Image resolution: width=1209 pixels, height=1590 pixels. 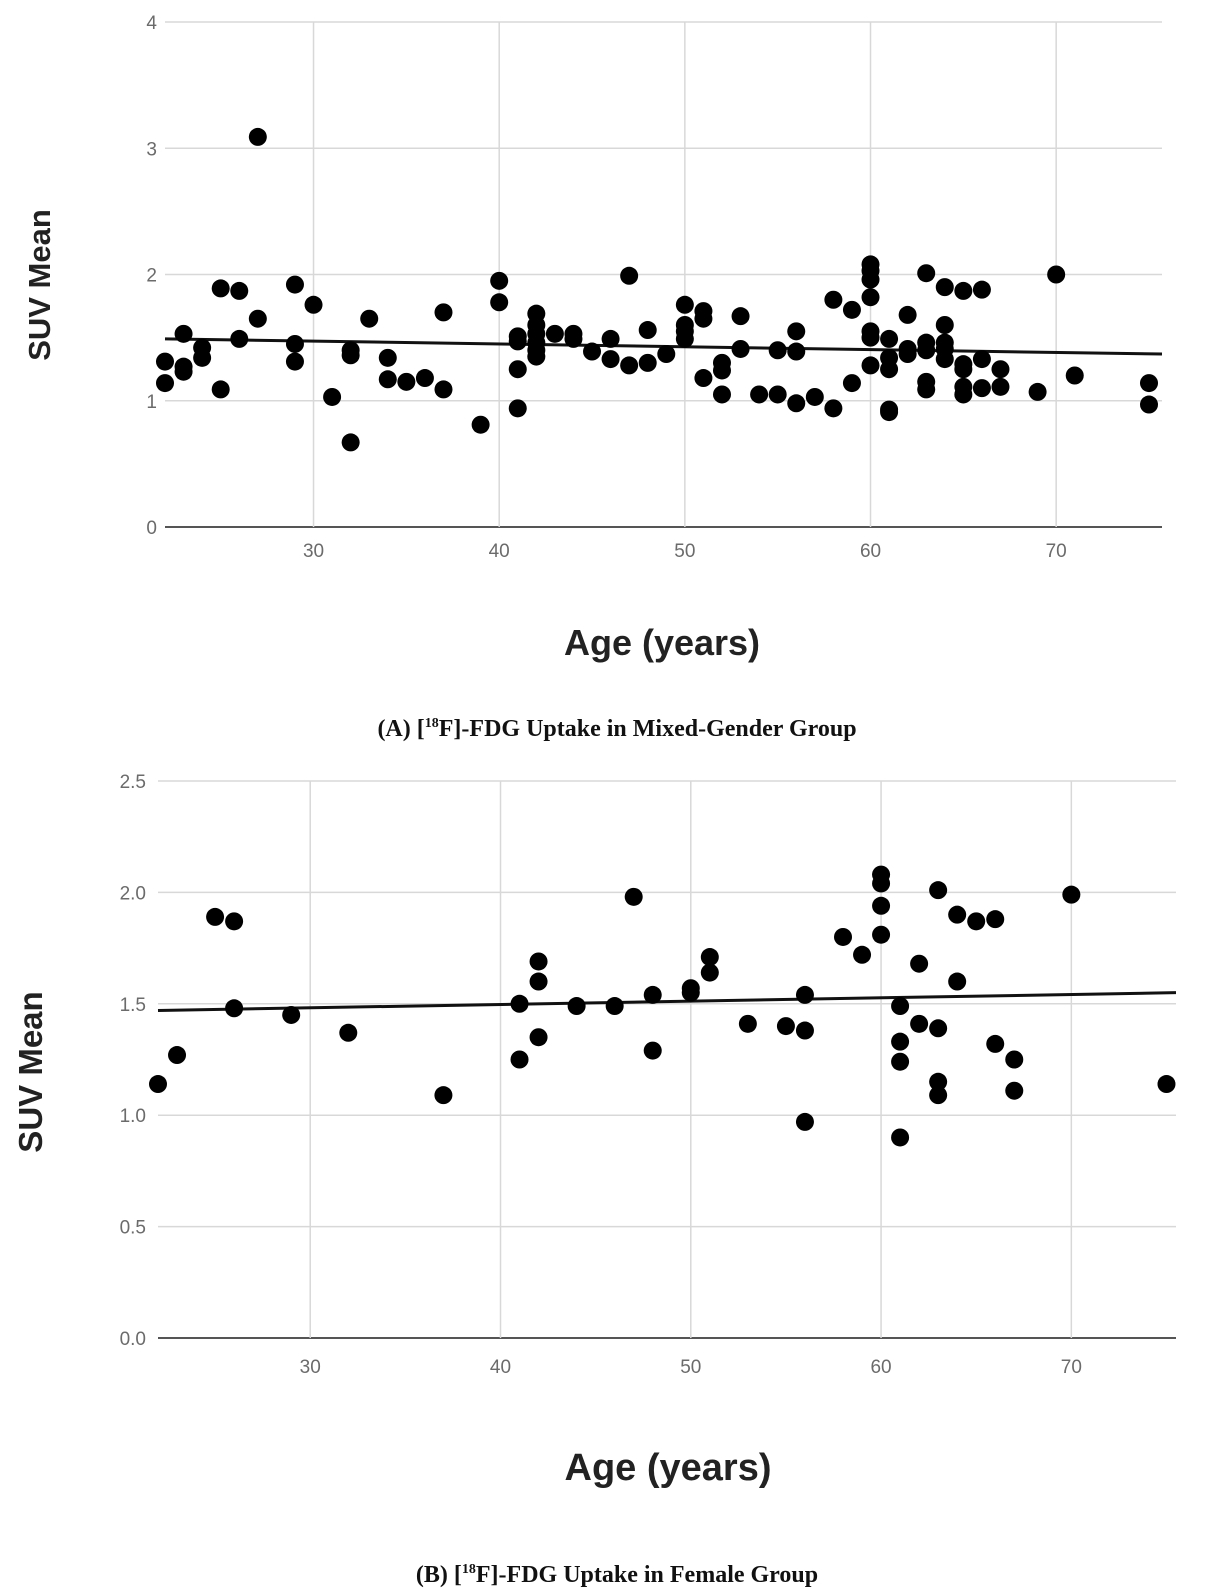 What do you see at coordinates (133, 1116) in the screenshot?
I see `y-tick-label: 1.0` at bounding box center [133, 1116].